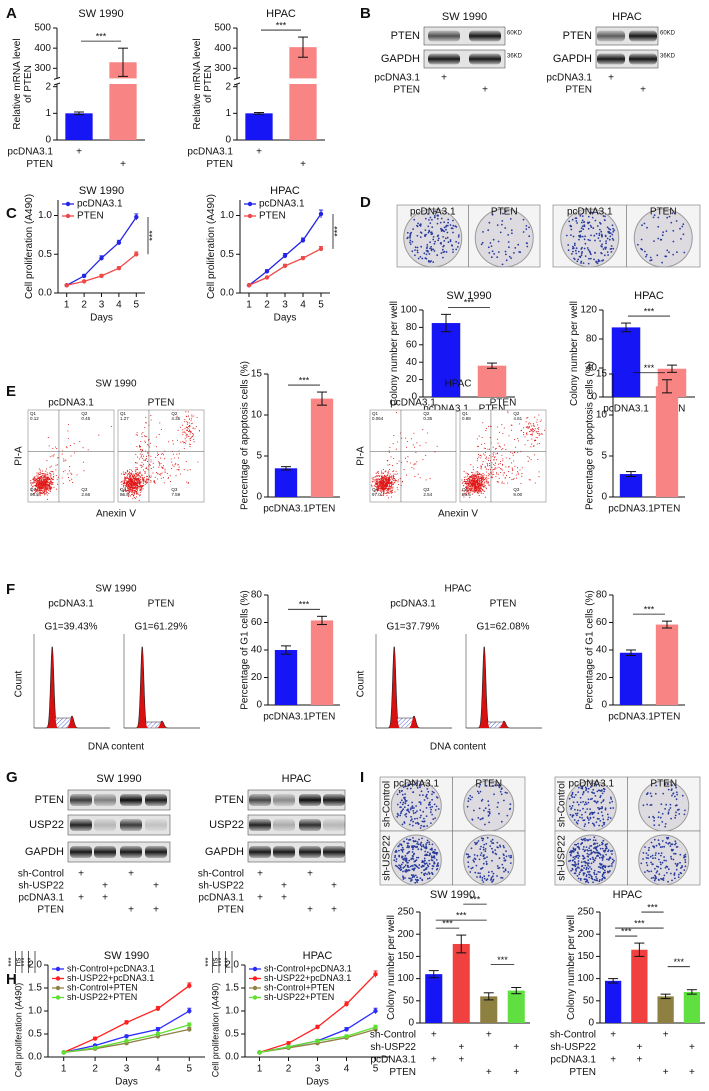 This screenshot has width=709, height=1091. I want to click on y-tick-label: 100, so click(585, 978).